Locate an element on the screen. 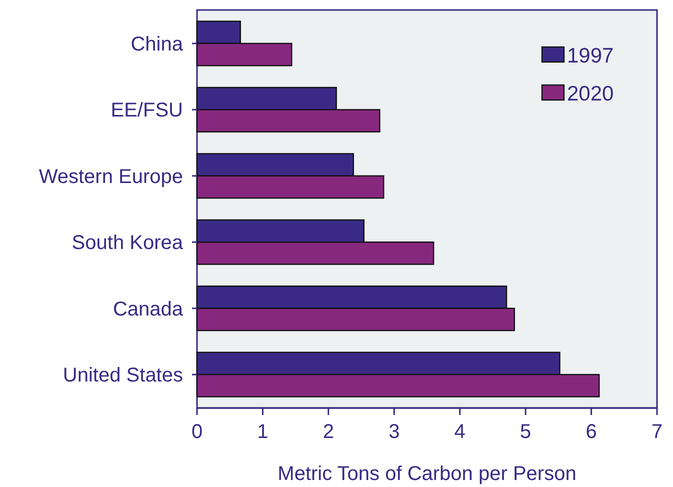 Image resolution: width=673 pixels, height=487 pixels. legend-label: 1997 is located at coordinates (590, 56).